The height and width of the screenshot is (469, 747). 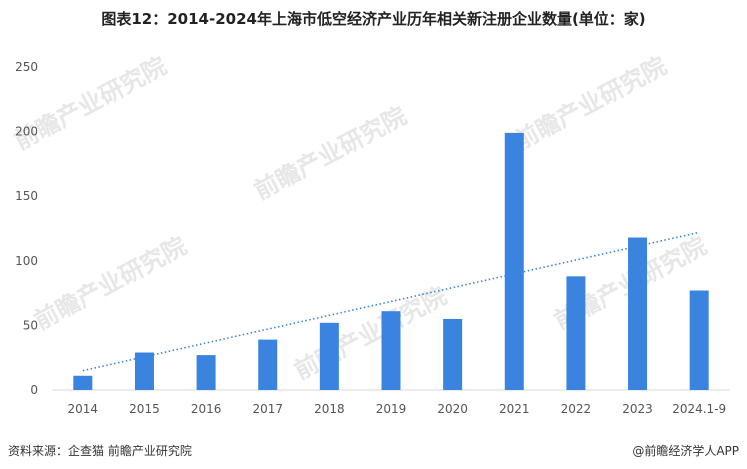 I want to click on bar-2022, so click(x=576, y=333).